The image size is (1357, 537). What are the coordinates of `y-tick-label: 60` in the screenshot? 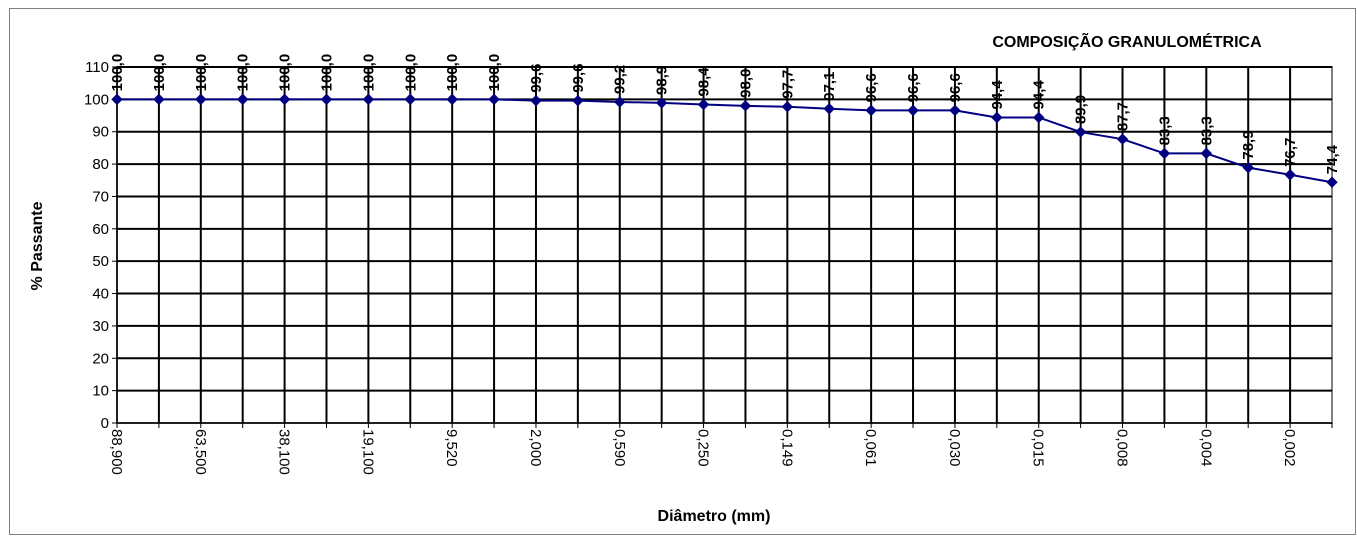 It's located at (100, 229).